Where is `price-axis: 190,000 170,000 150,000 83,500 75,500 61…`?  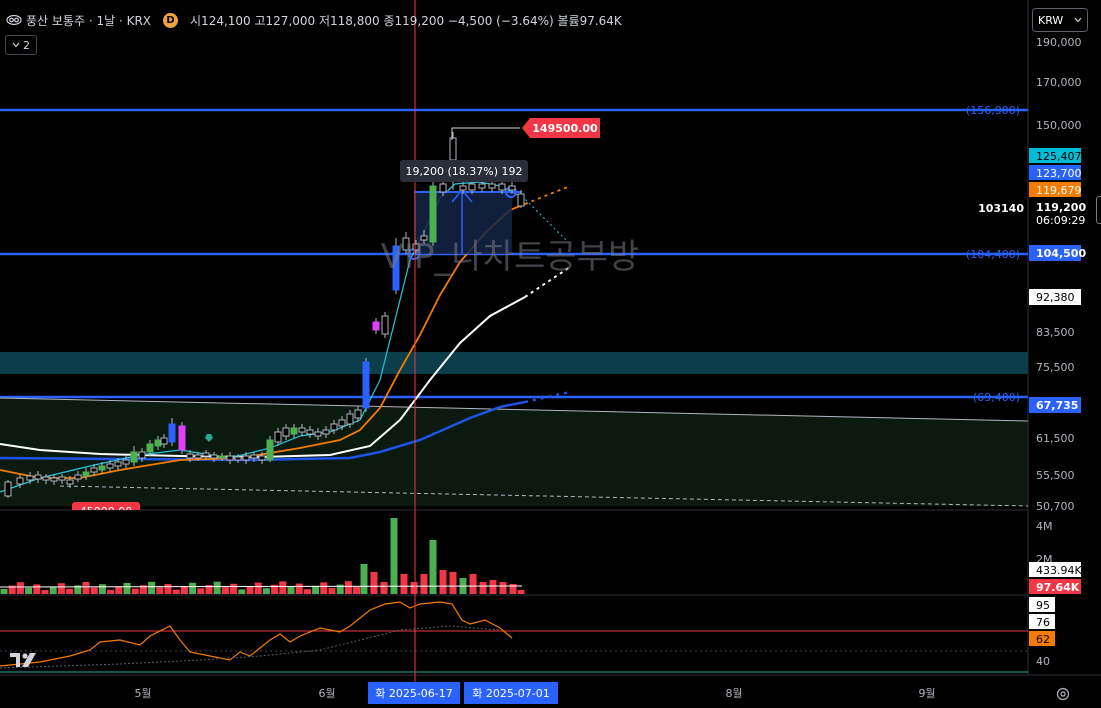
price-axis: 190,000 170,000 150,000 83,500 75,500 61… is located at coordinates (1058, 352).